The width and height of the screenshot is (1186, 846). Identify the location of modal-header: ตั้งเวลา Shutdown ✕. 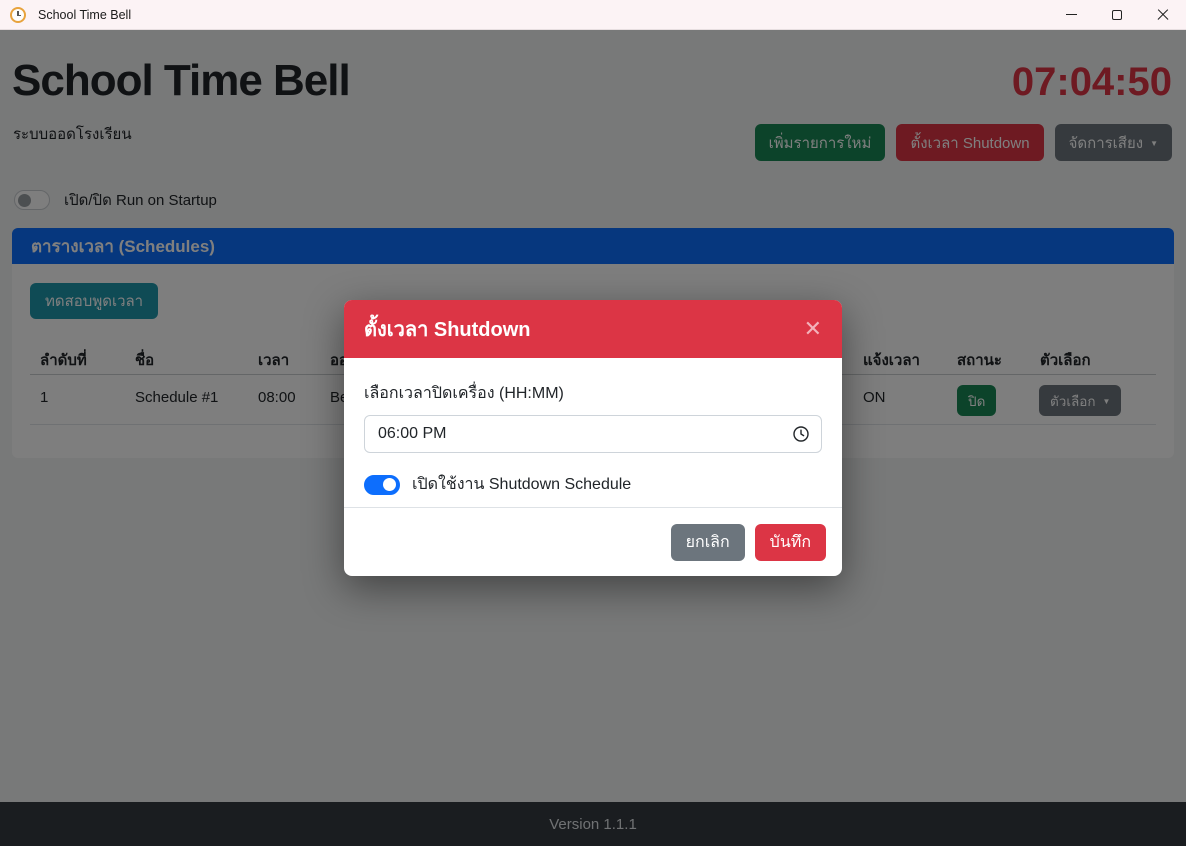
(593, 329).